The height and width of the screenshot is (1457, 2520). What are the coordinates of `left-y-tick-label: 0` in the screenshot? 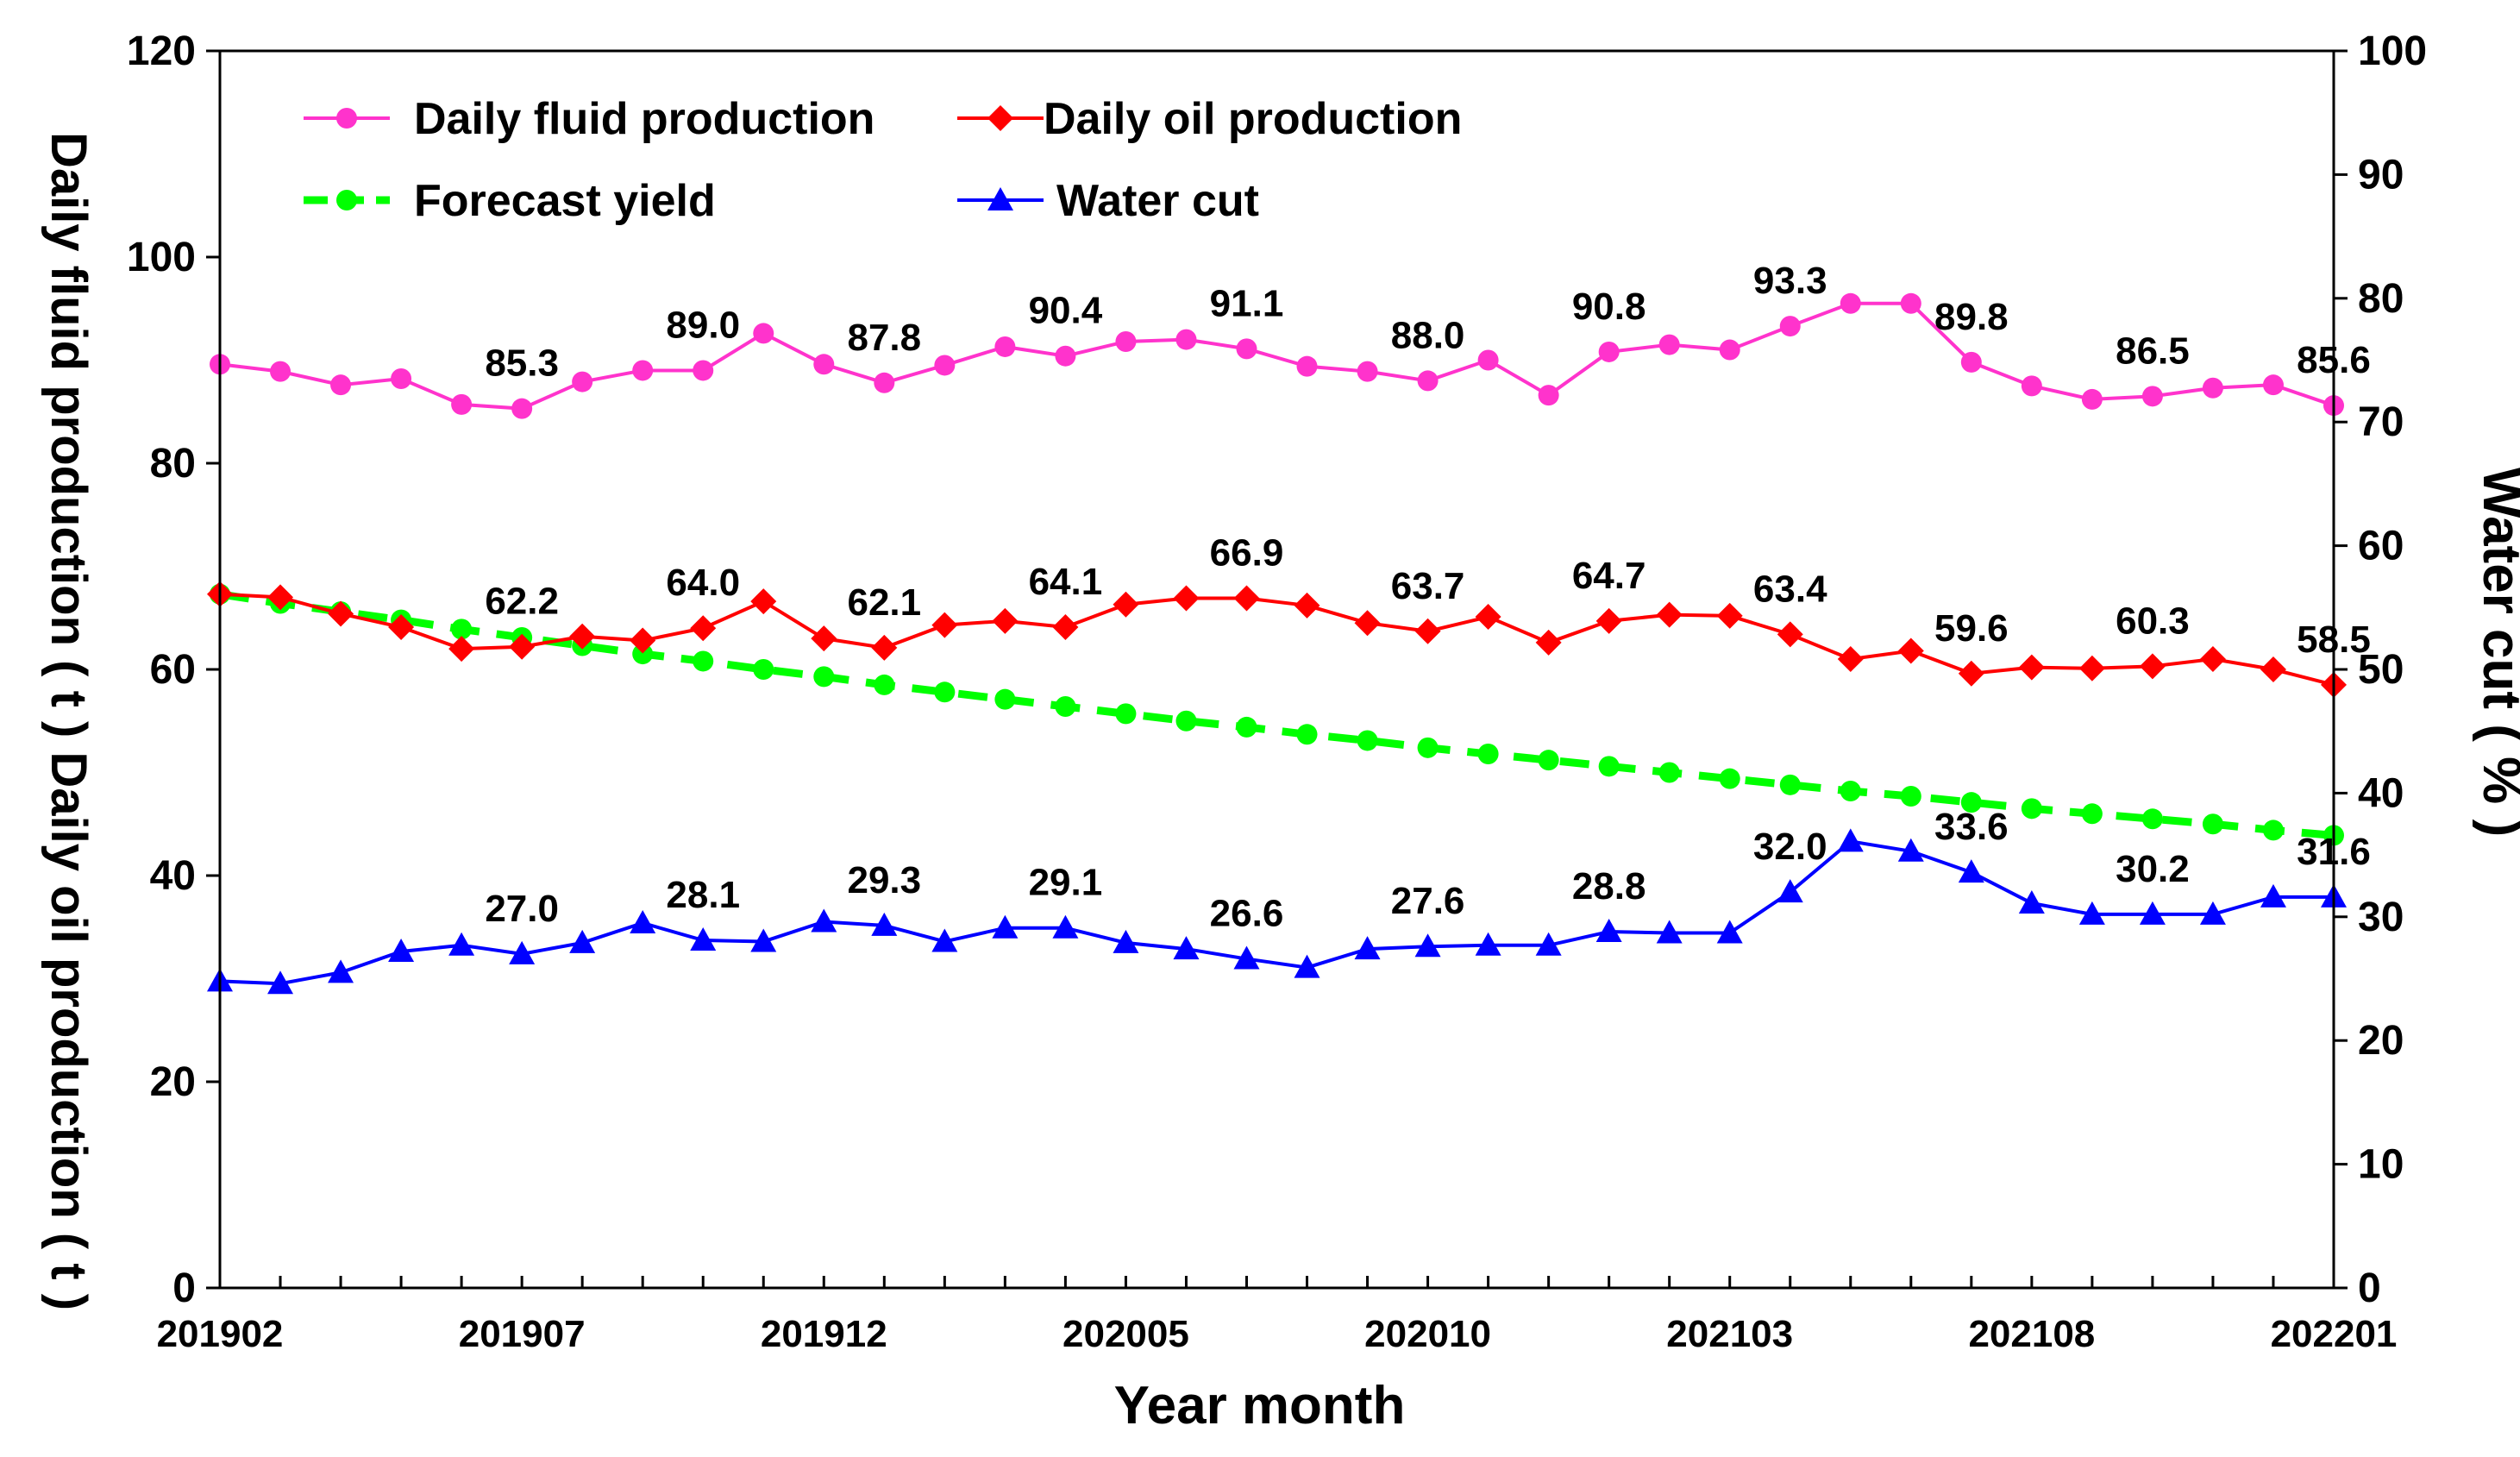 It's located at (184, 1288).